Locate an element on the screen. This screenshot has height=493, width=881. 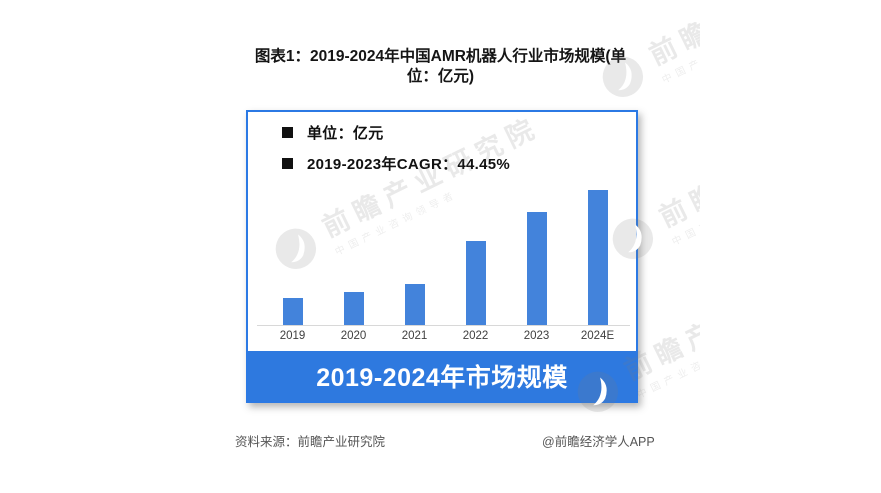
banner-label: 2019-2024年市场规模 is located at coordinates (442, 378).